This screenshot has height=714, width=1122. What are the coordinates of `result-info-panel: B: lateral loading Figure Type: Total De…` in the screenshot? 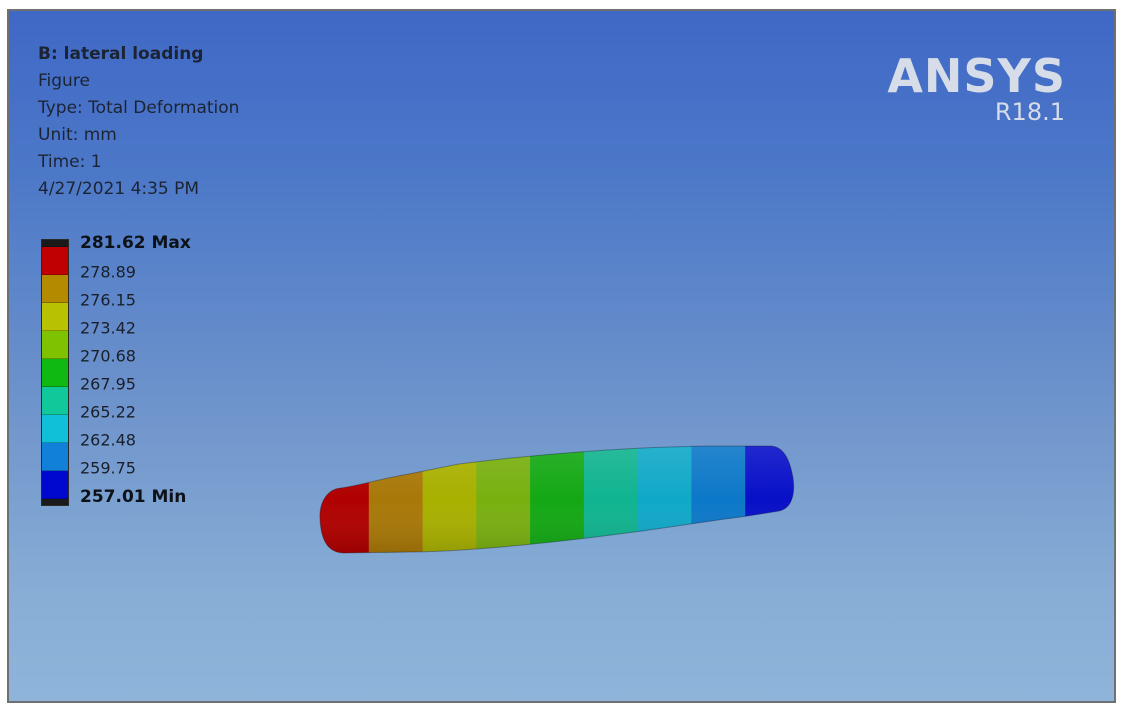 It's located at (138, 122).